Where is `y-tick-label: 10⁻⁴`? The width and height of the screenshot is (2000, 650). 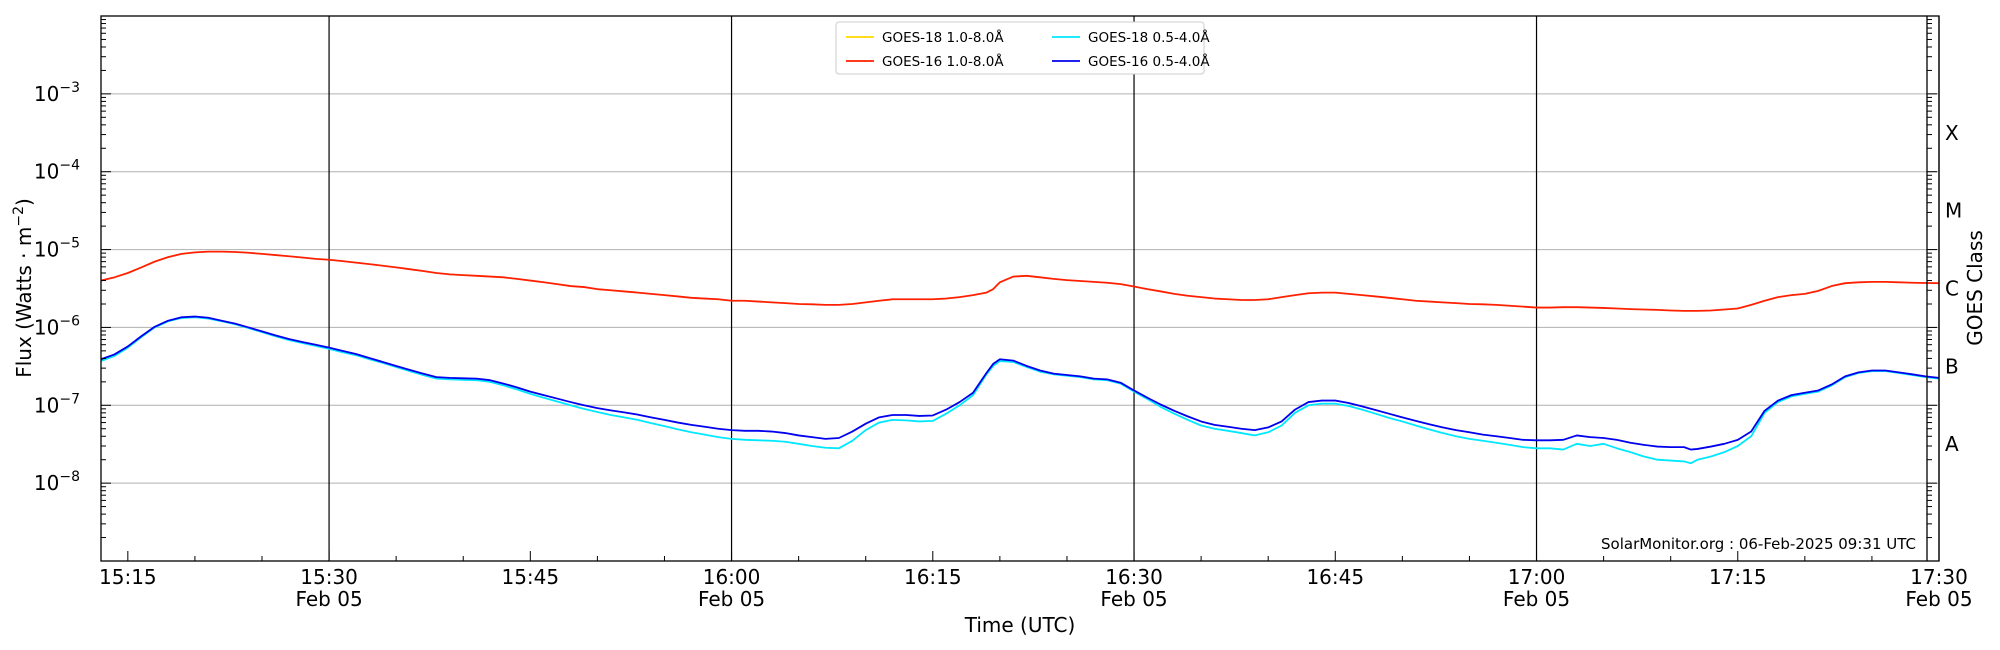 y-tick-label: 10⁻⁴ is located at coordinates (57, 171).